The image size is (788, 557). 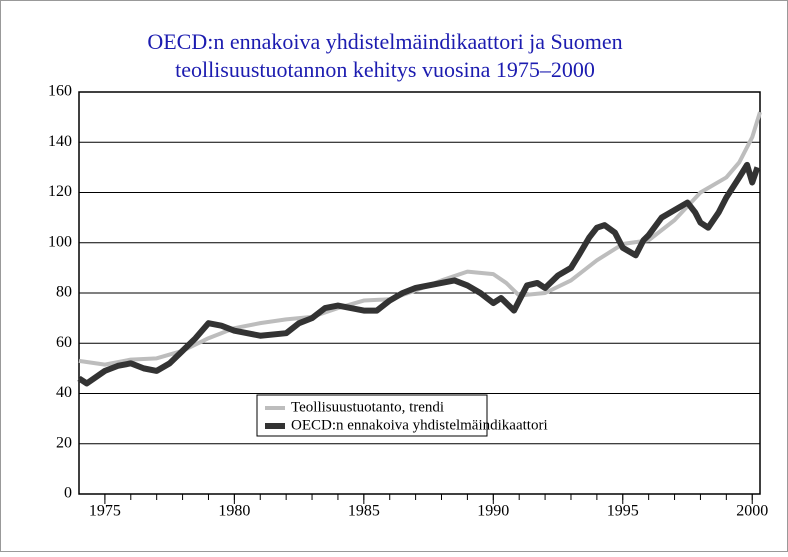 I want to click on legend-label: Teollisuustuotanto, trendi, so click(x=367, y=407).